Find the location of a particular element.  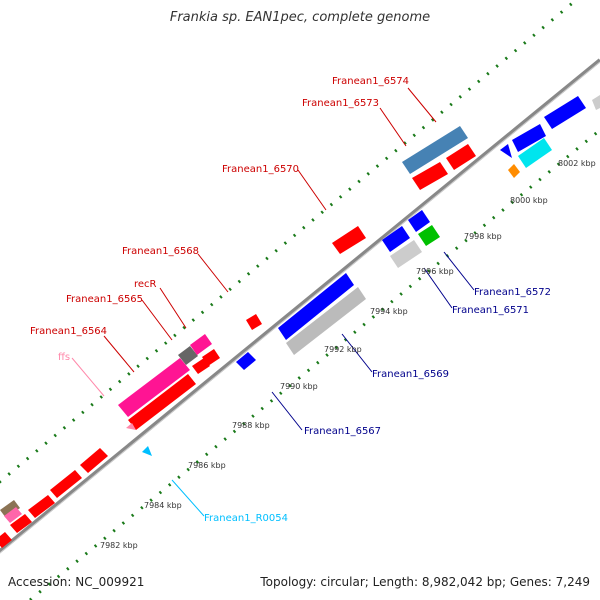

tick-label: 7982 kbp is located at coordinates (119, 545).